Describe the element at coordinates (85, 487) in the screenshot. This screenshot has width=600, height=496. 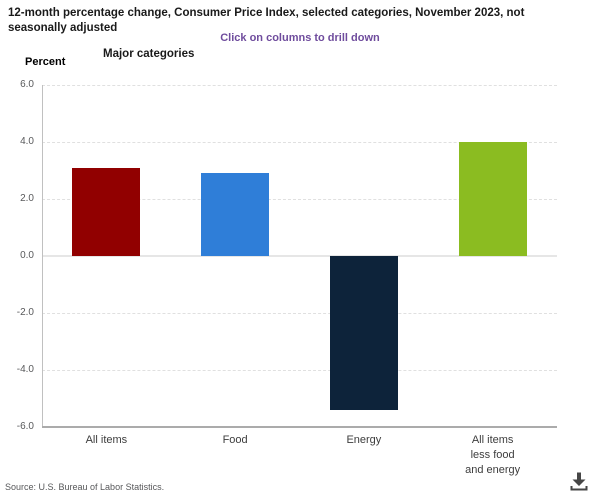
I see `source-note: Source: U.S. Bureau of Labor Statistics.` at that location.